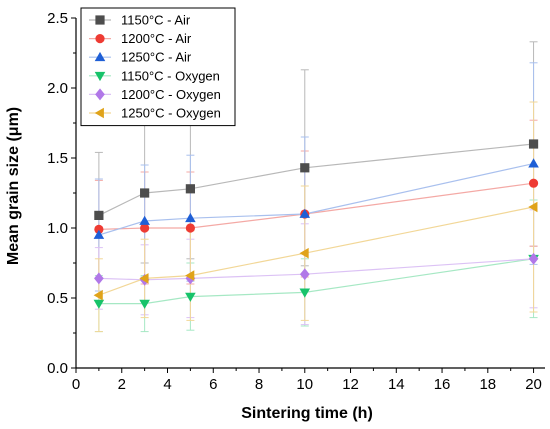 The height and width of the screenshot is (429, 550). I want to click on y-tick-label: 1.0, so click(57, 228).